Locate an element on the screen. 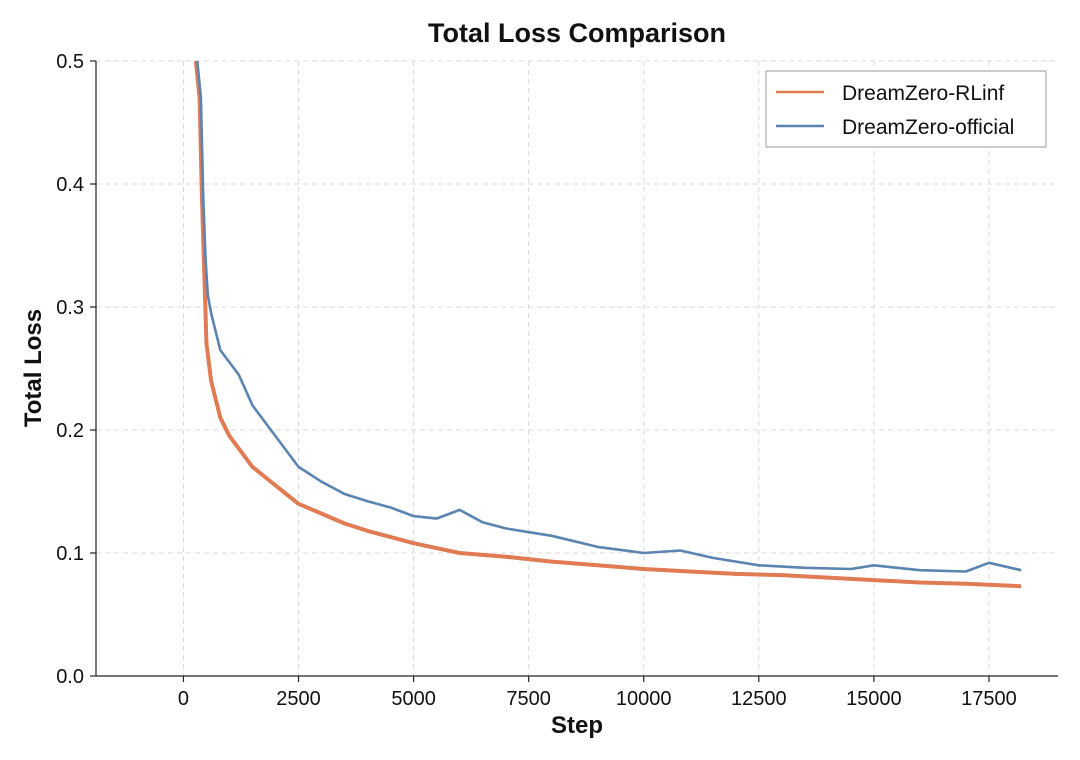  legend-label-1: DreamZero-RLinf is located at coordinates (923, 93).